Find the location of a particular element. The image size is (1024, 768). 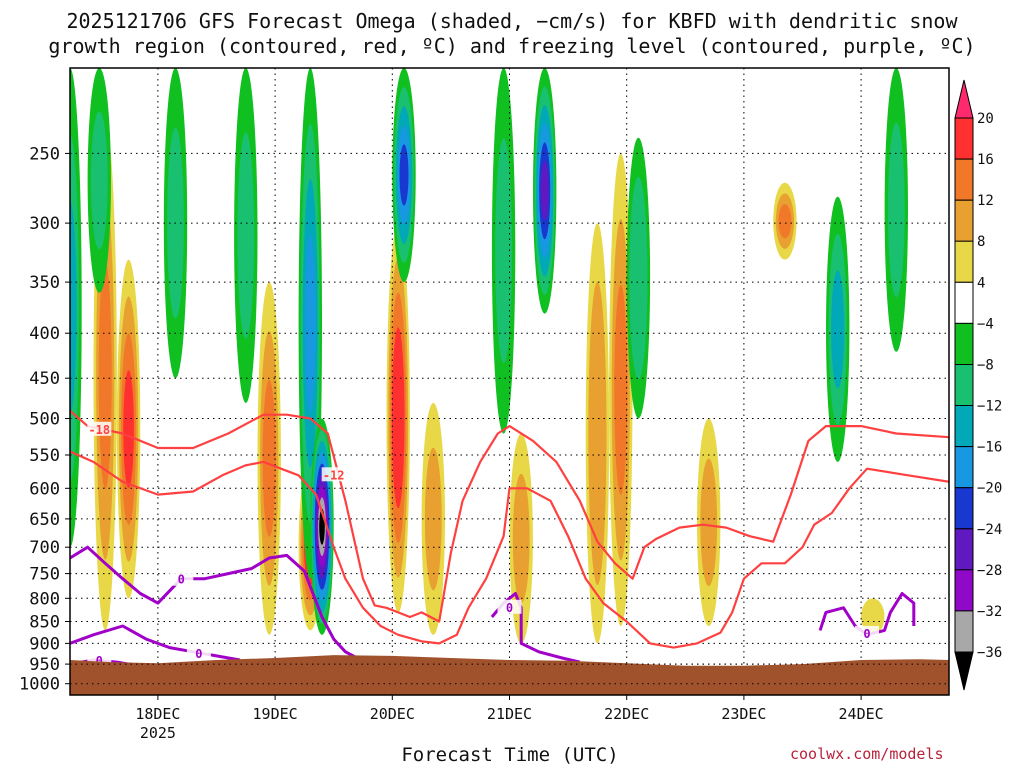

contour-label: -12 is located at coordinates (334, 475).